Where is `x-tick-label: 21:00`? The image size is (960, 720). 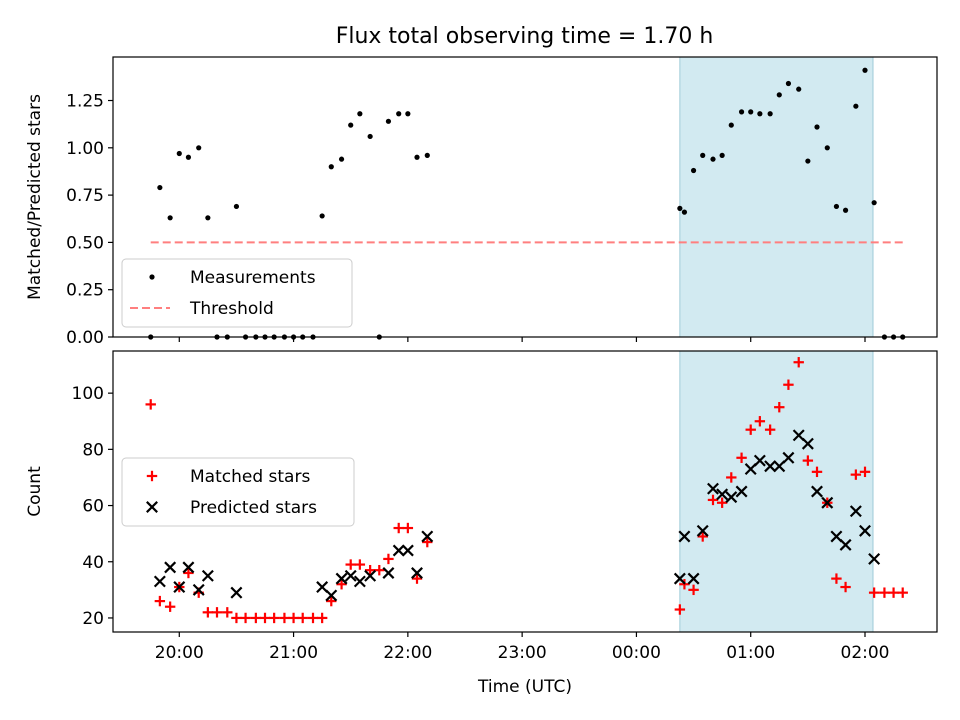
x-tick-label: 21:00 is located at coordinates (293, 653).